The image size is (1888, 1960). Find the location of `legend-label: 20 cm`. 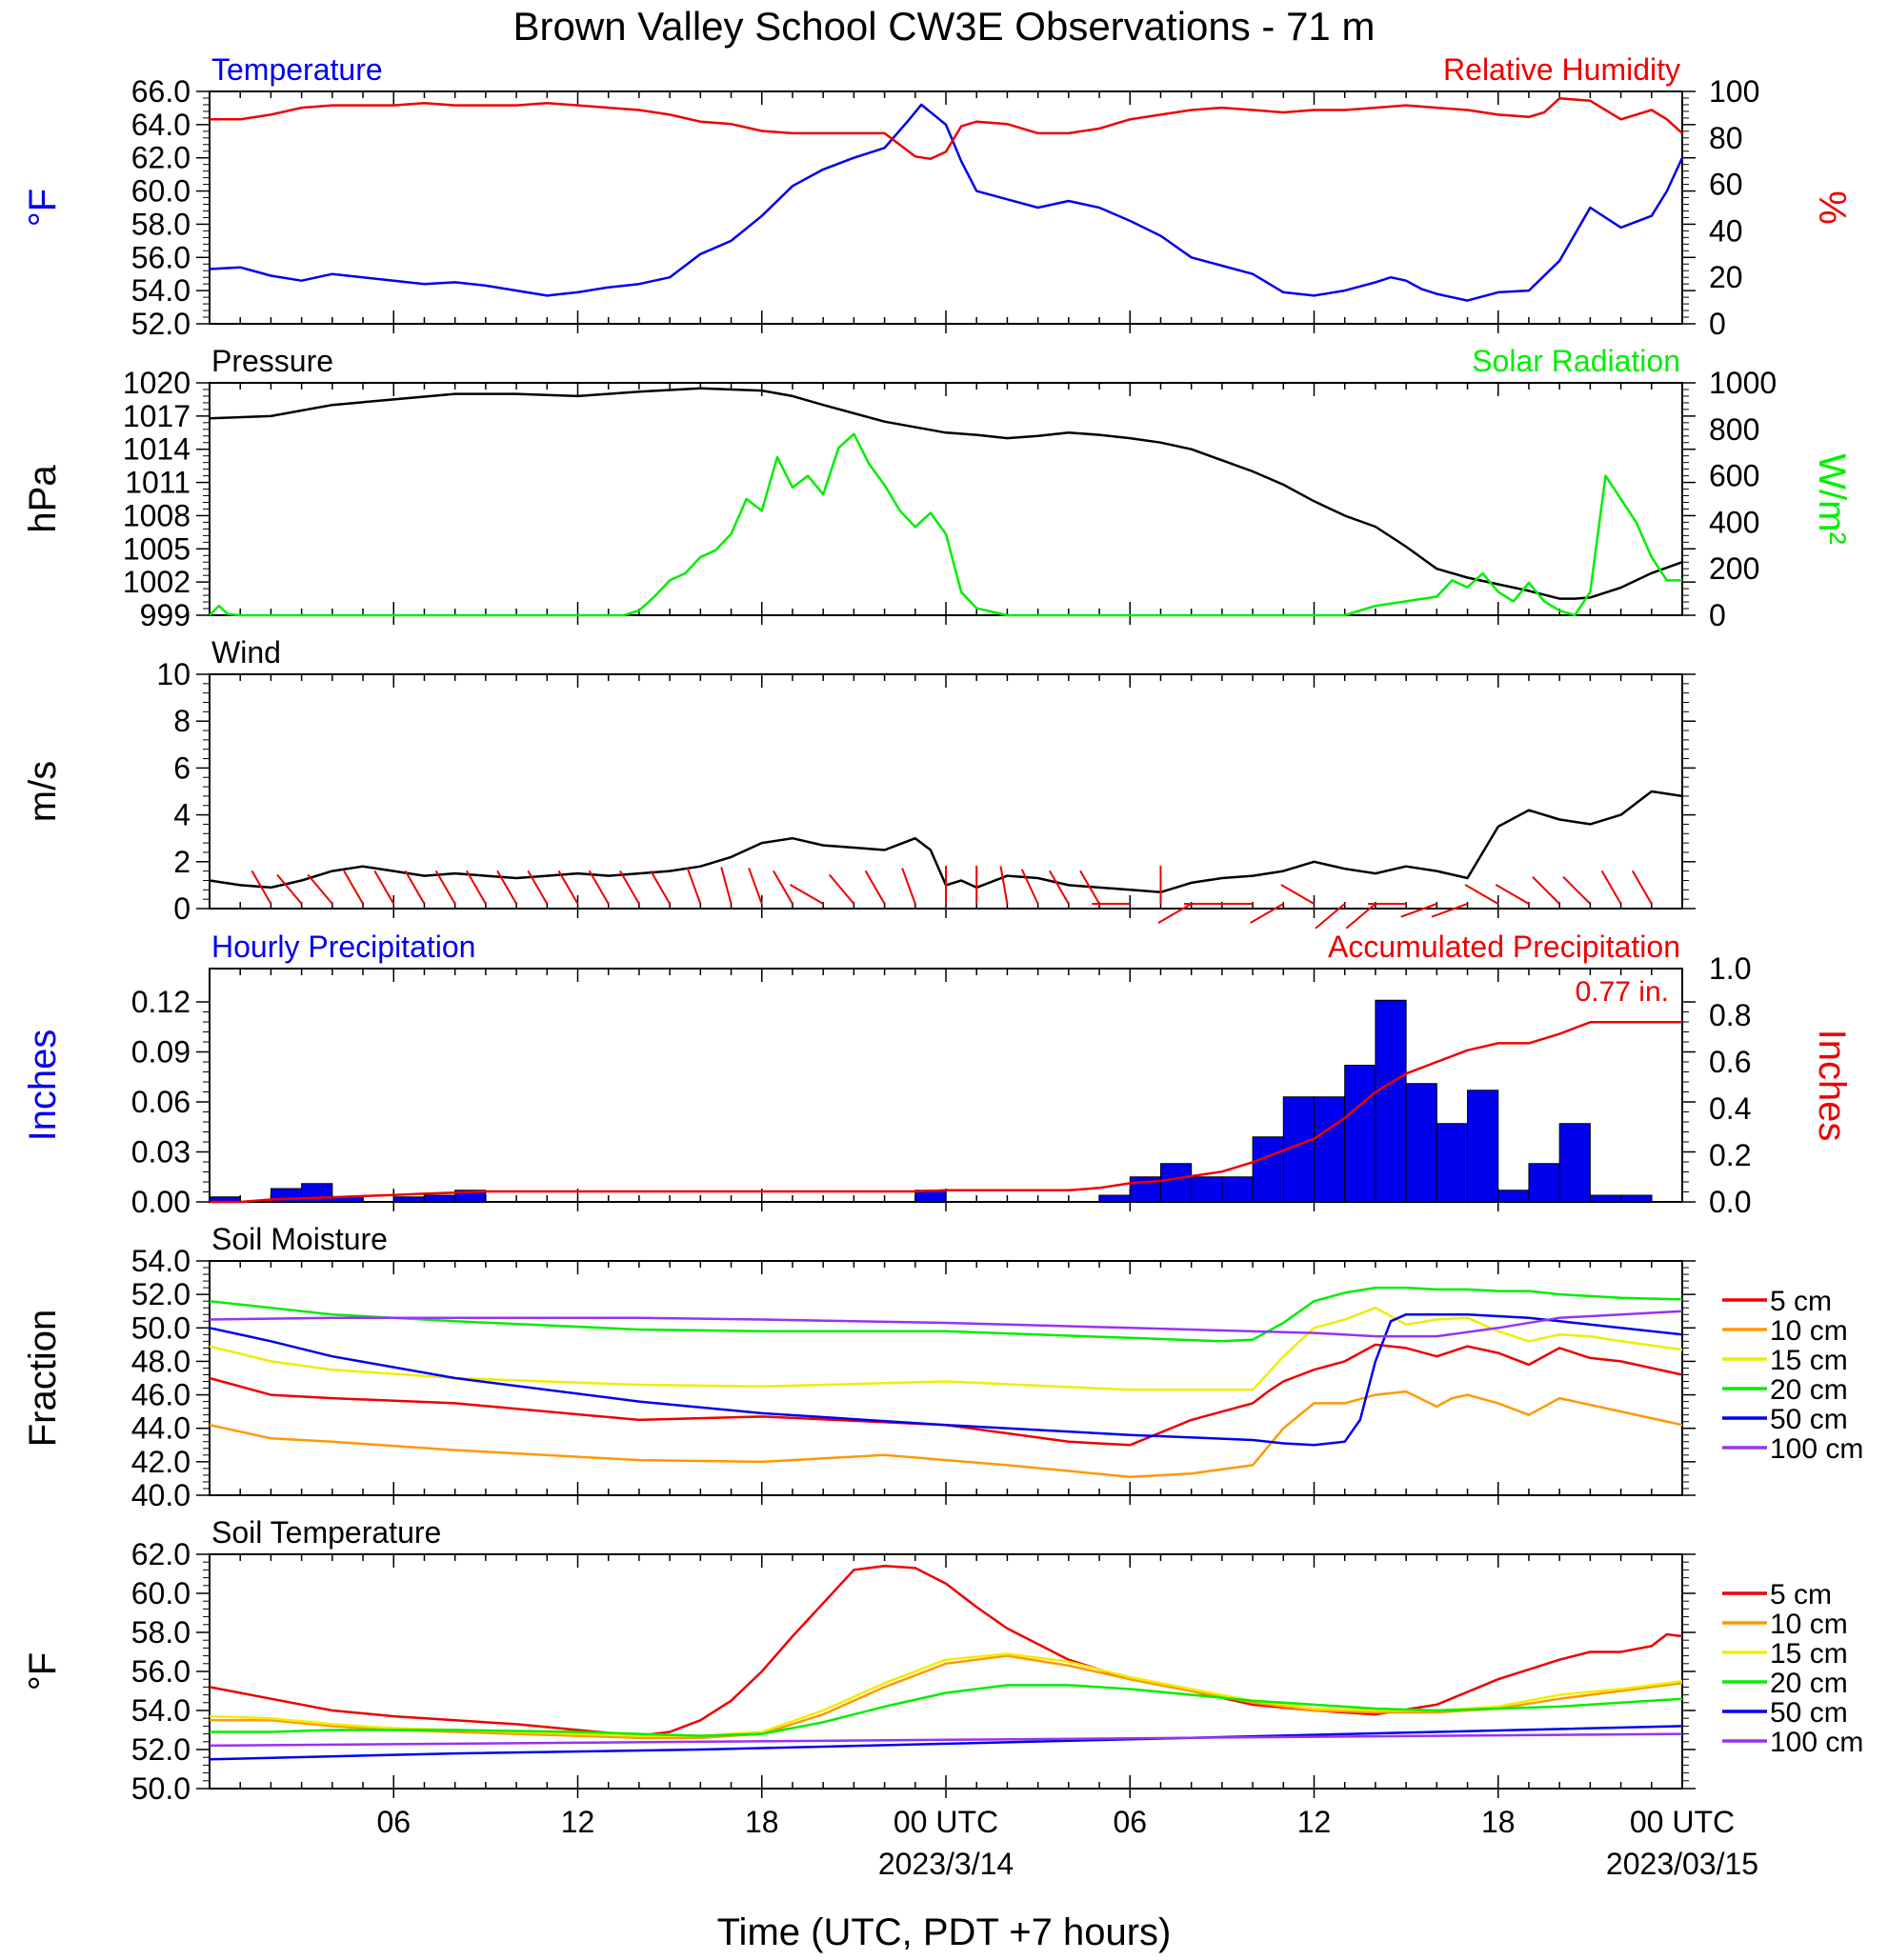

legend-label: 20 cm is located at coordinates (1809, 1390).